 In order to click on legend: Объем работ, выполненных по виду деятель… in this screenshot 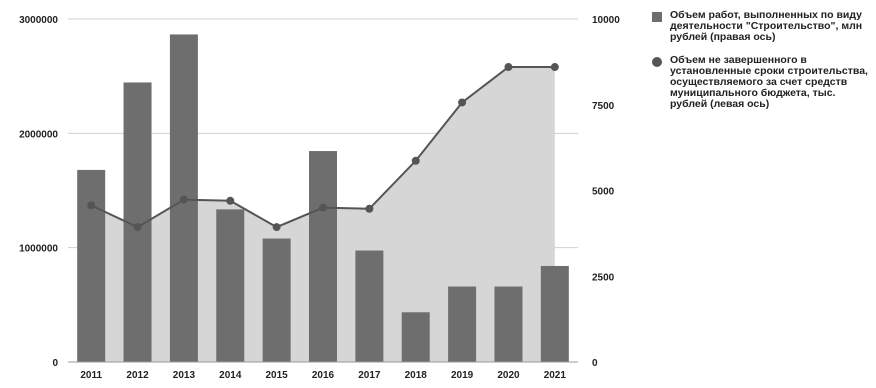, I will do `click(763, 66)`.